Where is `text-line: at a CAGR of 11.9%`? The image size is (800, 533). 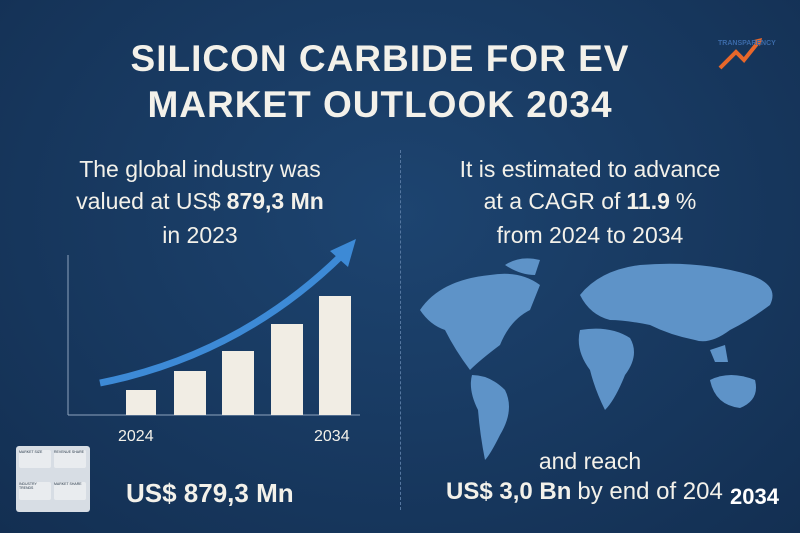
text-line: at a CAGR of 11.9% is located at coordinates (590, 201).